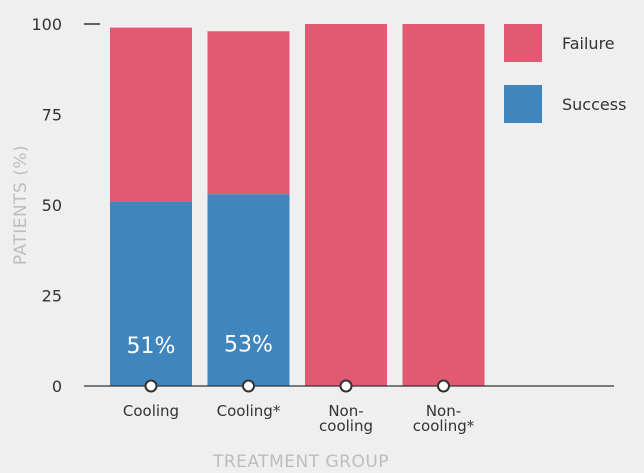  What do you see at coordinates (588, 43) in the screenshot?
I see `legend-label-failure: Failure` at bounding box center [588, 43].